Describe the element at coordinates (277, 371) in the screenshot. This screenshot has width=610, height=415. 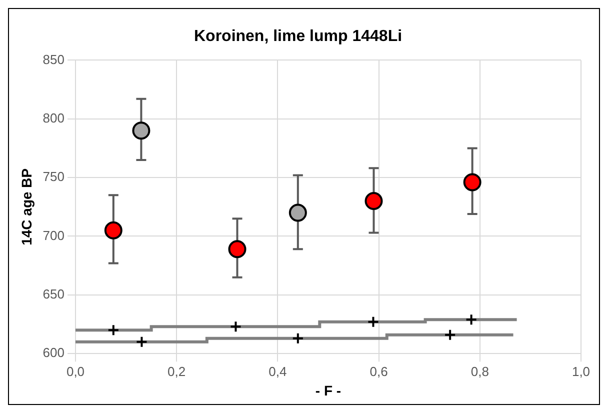
I see `x-tick-label: 0,4` at that location.